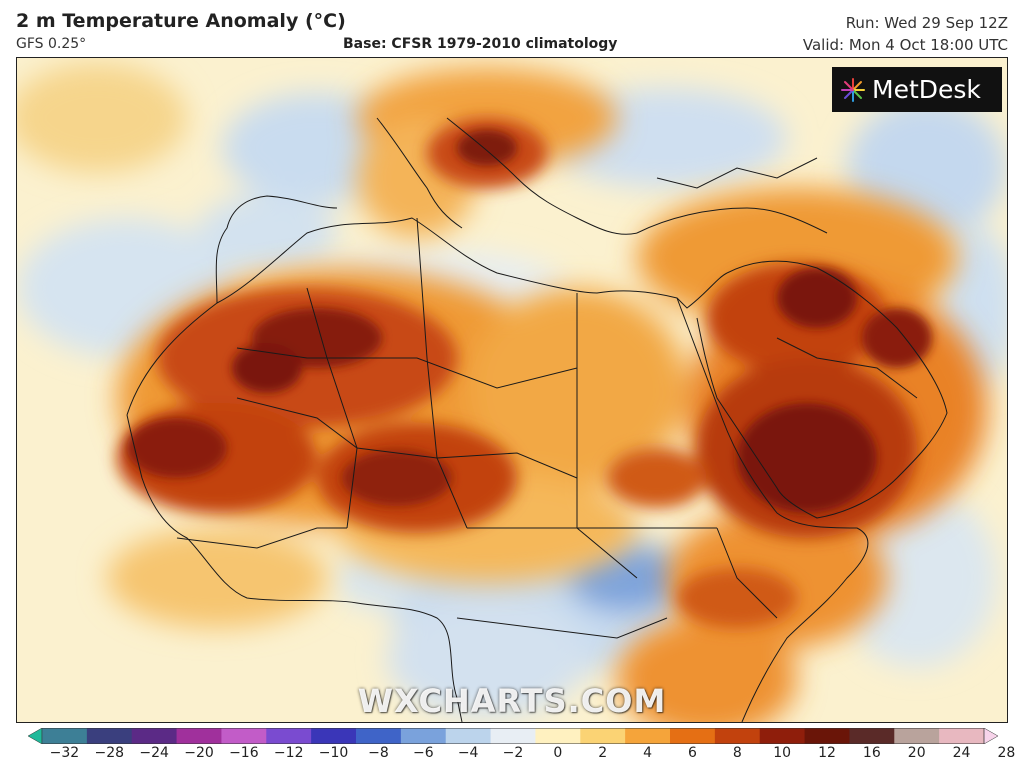 The image size is (1024, 784). I want to click on valid-time-label: Valid: Mon 4 Oct 18:00 UTC, so click(905, 45).